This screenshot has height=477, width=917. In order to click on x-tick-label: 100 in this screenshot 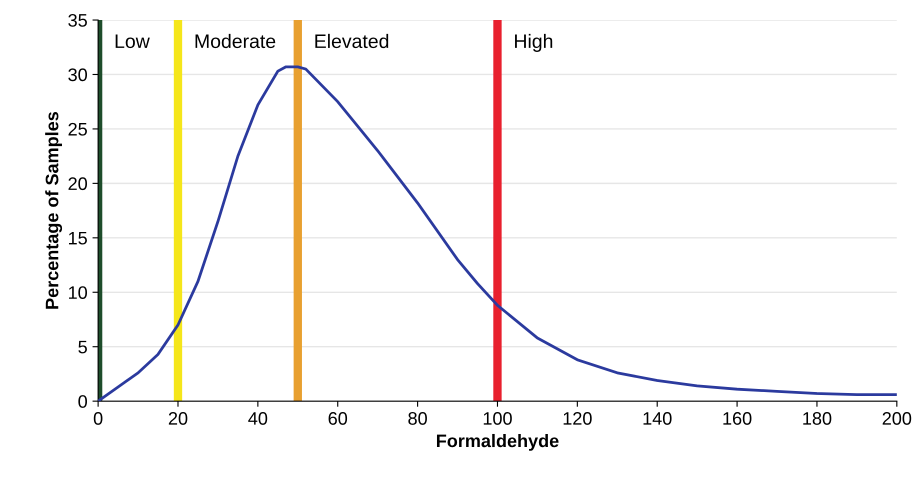, I will do `click(498, 418)`.